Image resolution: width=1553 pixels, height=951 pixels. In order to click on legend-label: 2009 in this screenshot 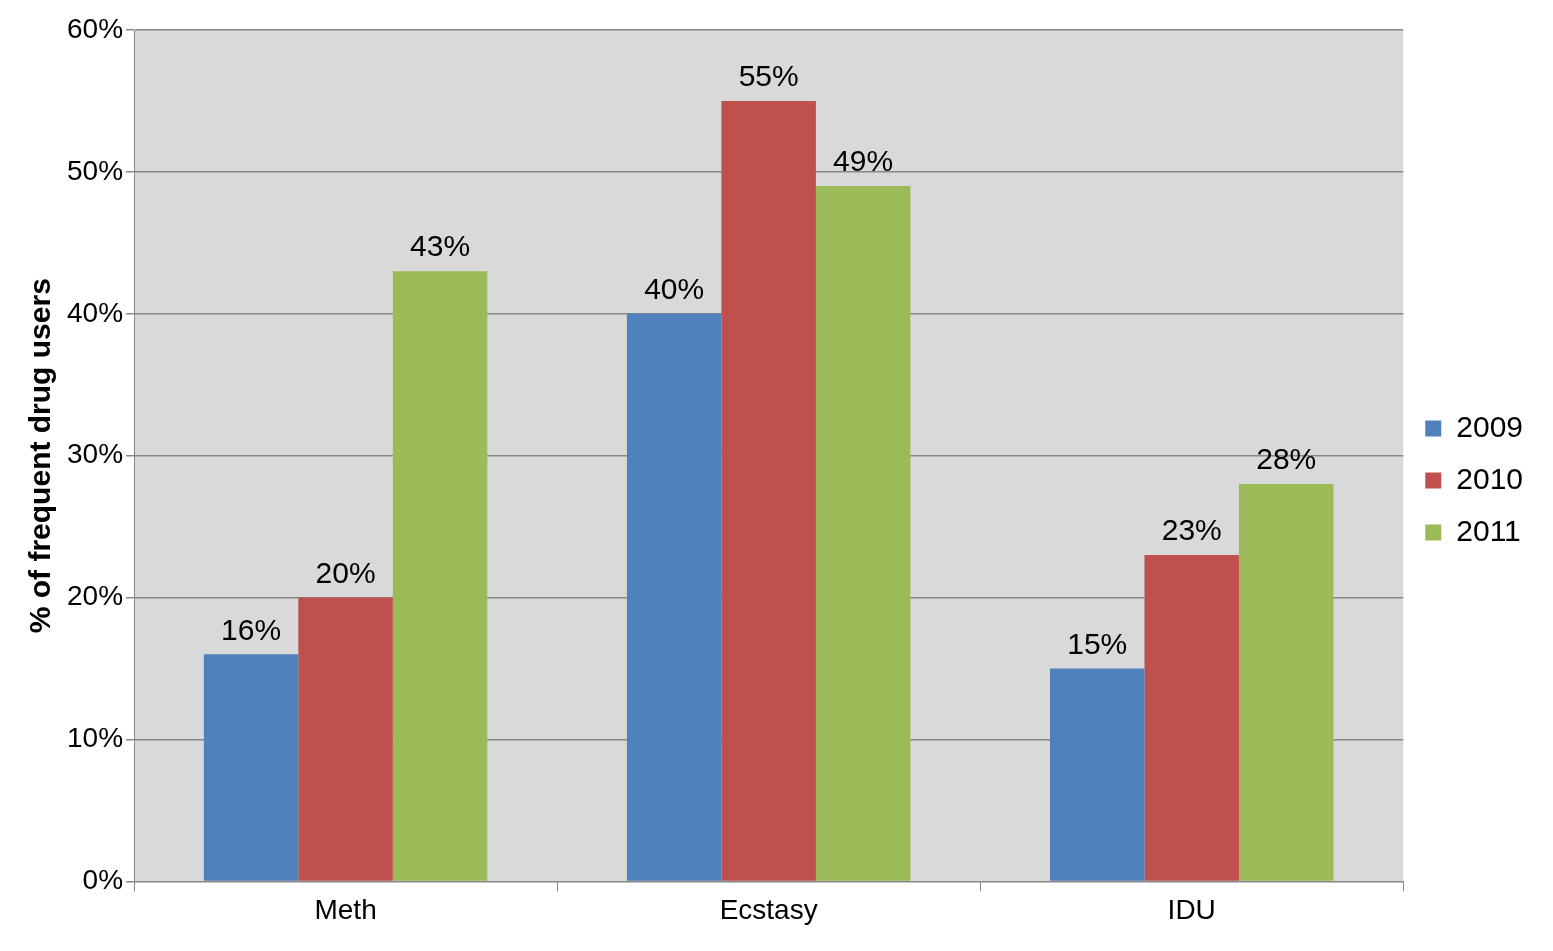, I will do `click(1490, 426)`.